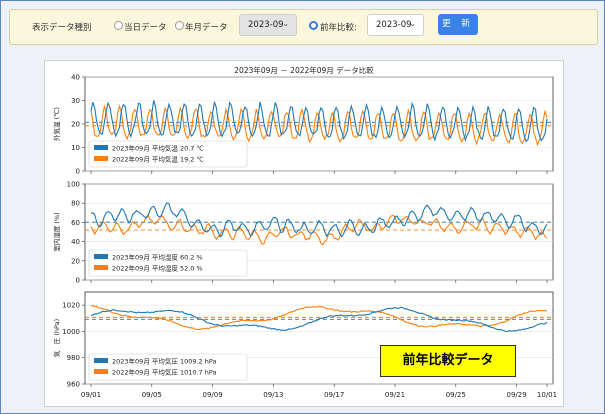  What do you see at coordinates (164, 361) in the screenshot?
I see `legend-entry: 2023年09月 平均気圧 1009.2 hPa` at bounding box center [164, 361].